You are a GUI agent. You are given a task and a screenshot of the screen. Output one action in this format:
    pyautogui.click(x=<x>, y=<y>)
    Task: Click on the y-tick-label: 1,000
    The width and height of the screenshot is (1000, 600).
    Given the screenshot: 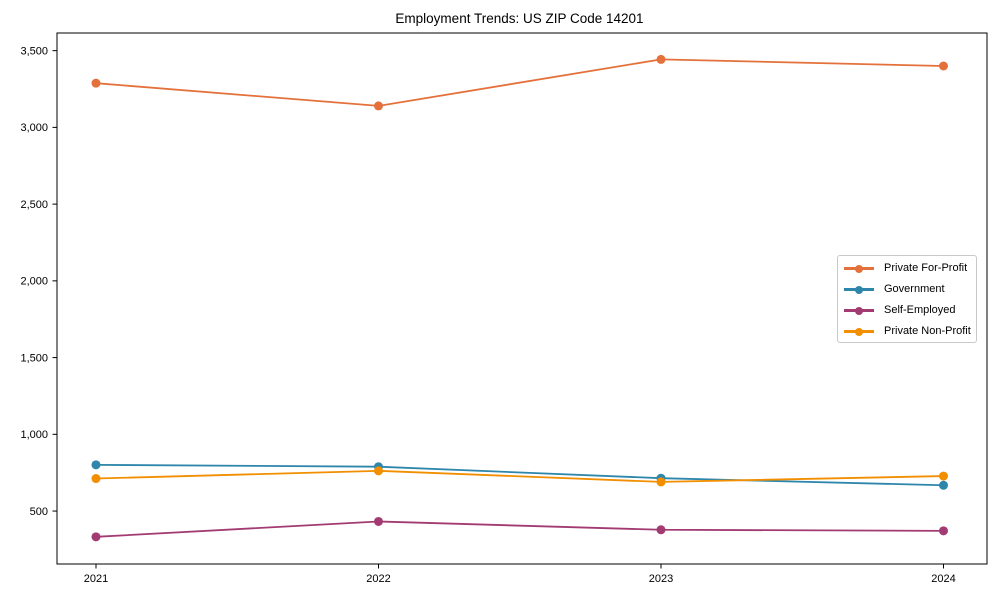 What is the action you would take?
    pyautogui.click(x=34, y=435)
    